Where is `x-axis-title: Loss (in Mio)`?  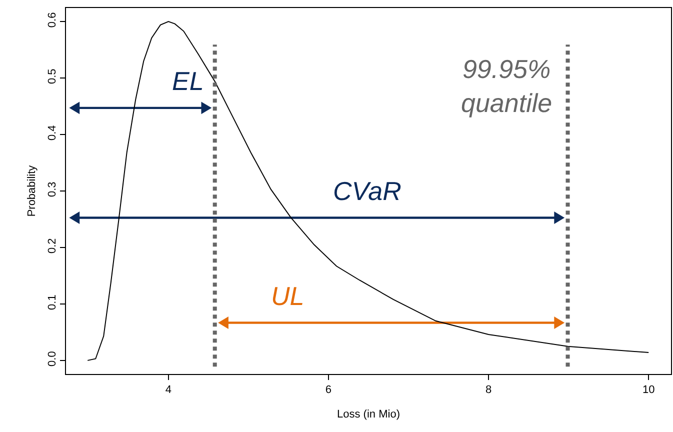
x-axis-title: Loss (in Mio) is located at coordinates (368, 414).